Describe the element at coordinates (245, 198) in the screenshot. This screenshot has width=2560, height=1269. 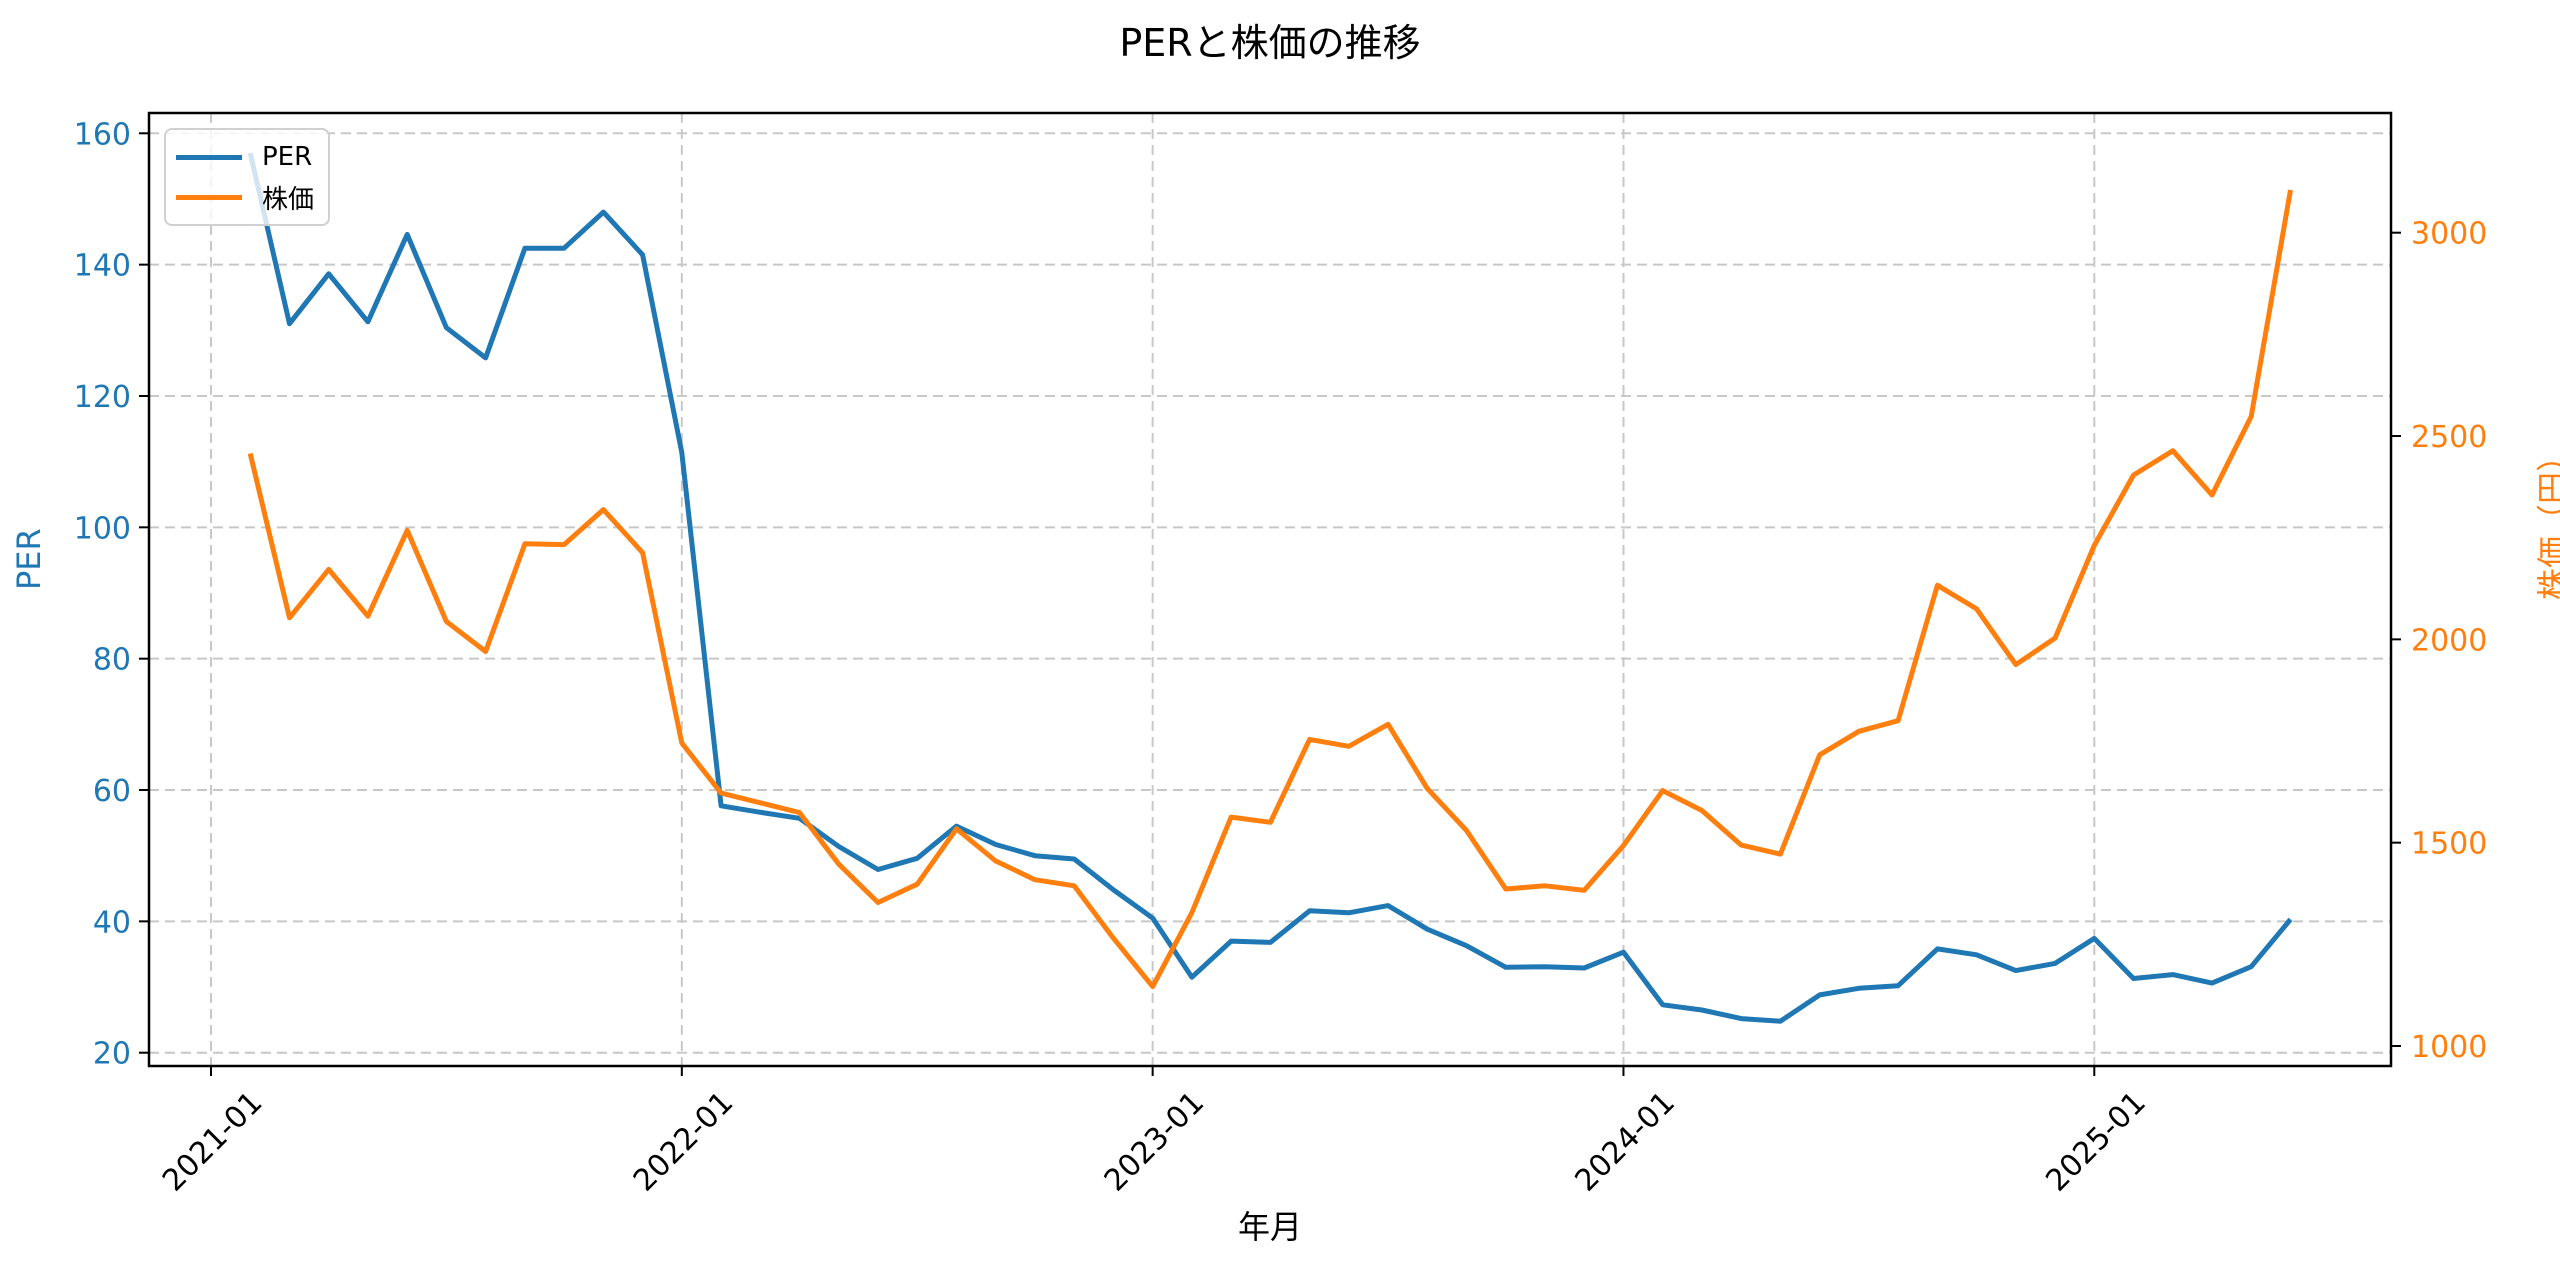
I see `legend-item-price: 株価` at that location.